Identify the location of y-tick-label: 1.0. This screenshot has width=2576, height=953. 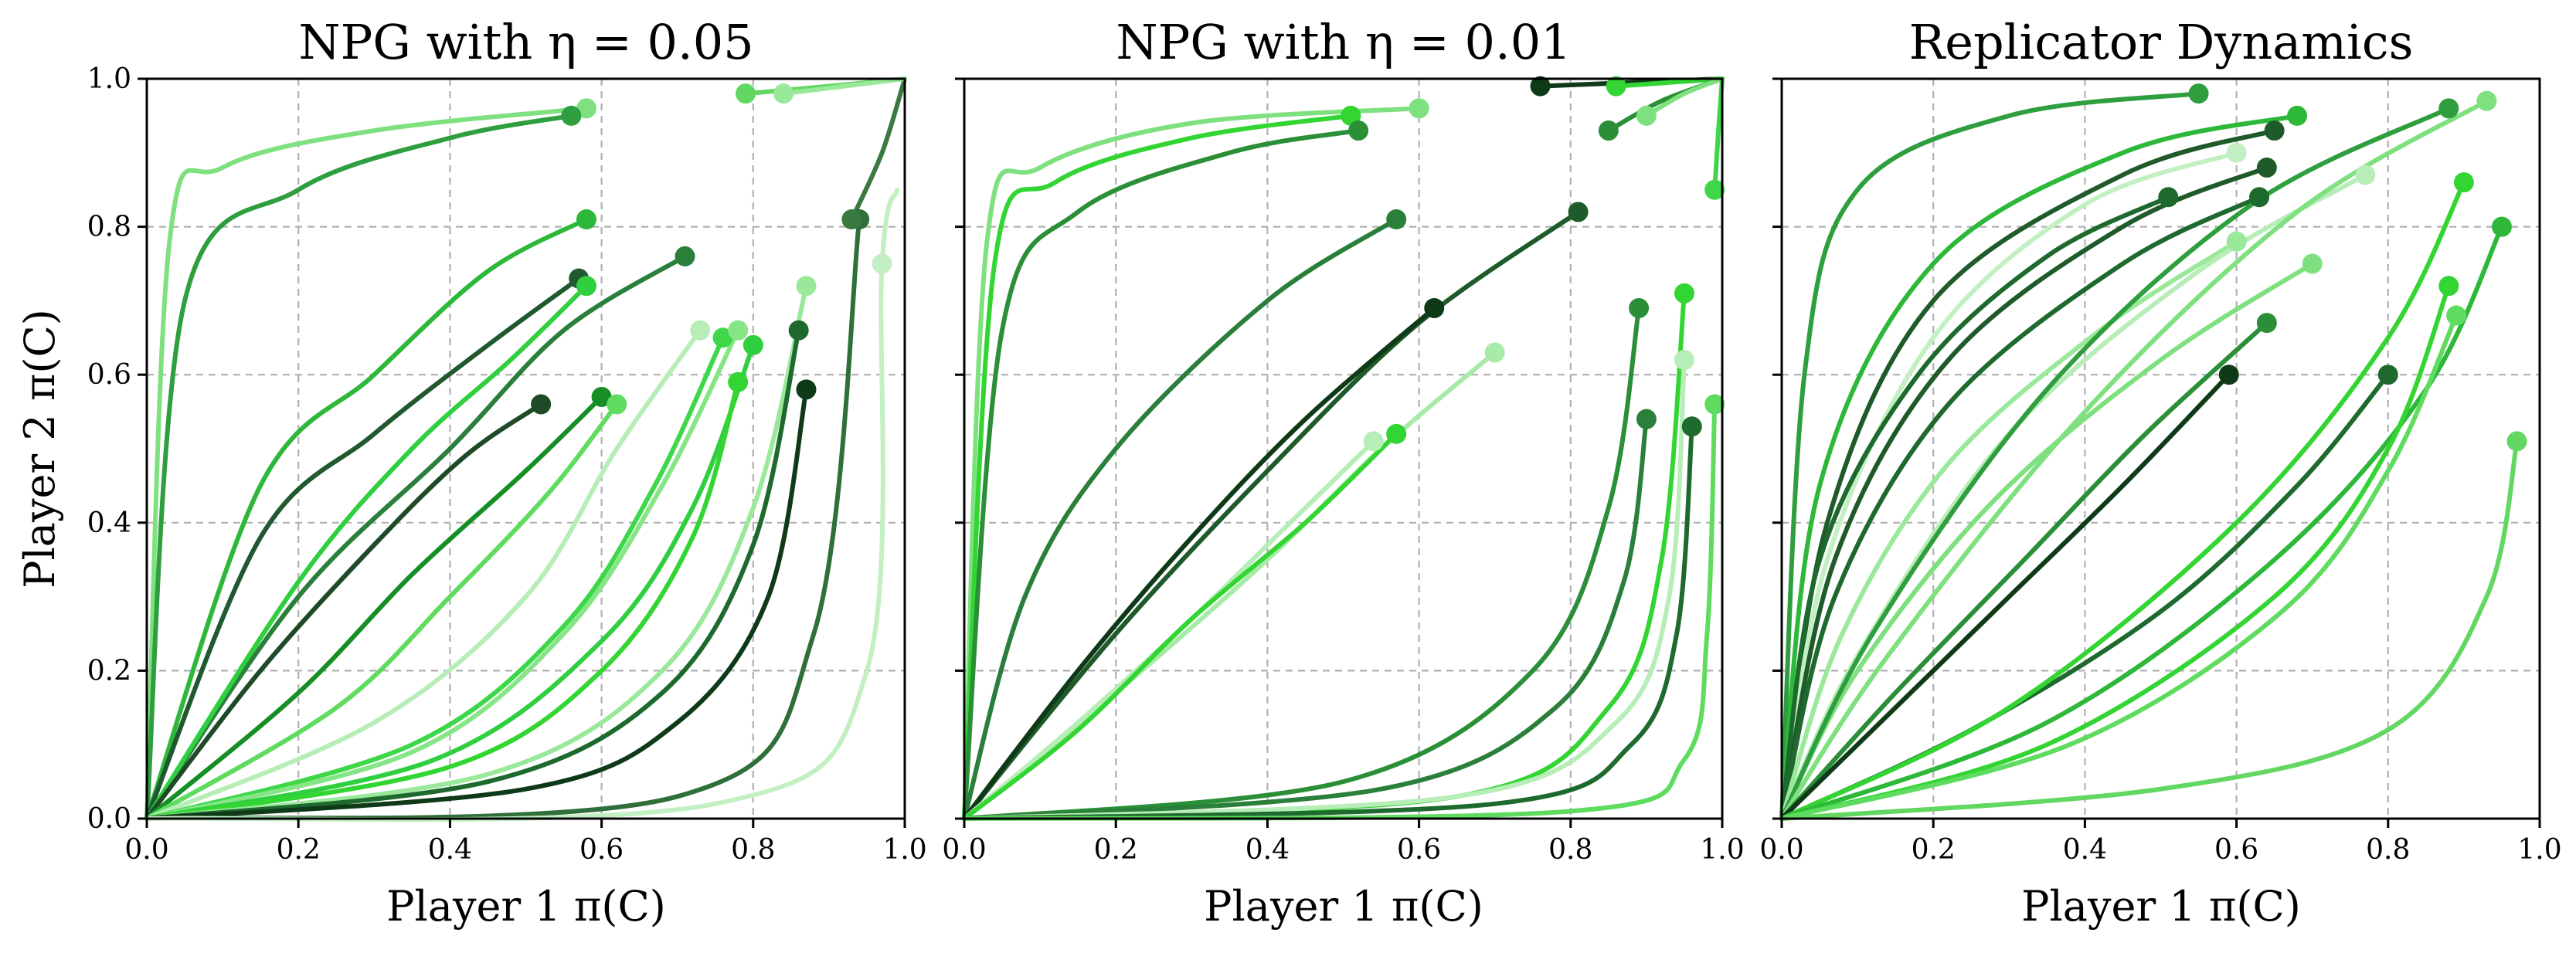
(109, 79).